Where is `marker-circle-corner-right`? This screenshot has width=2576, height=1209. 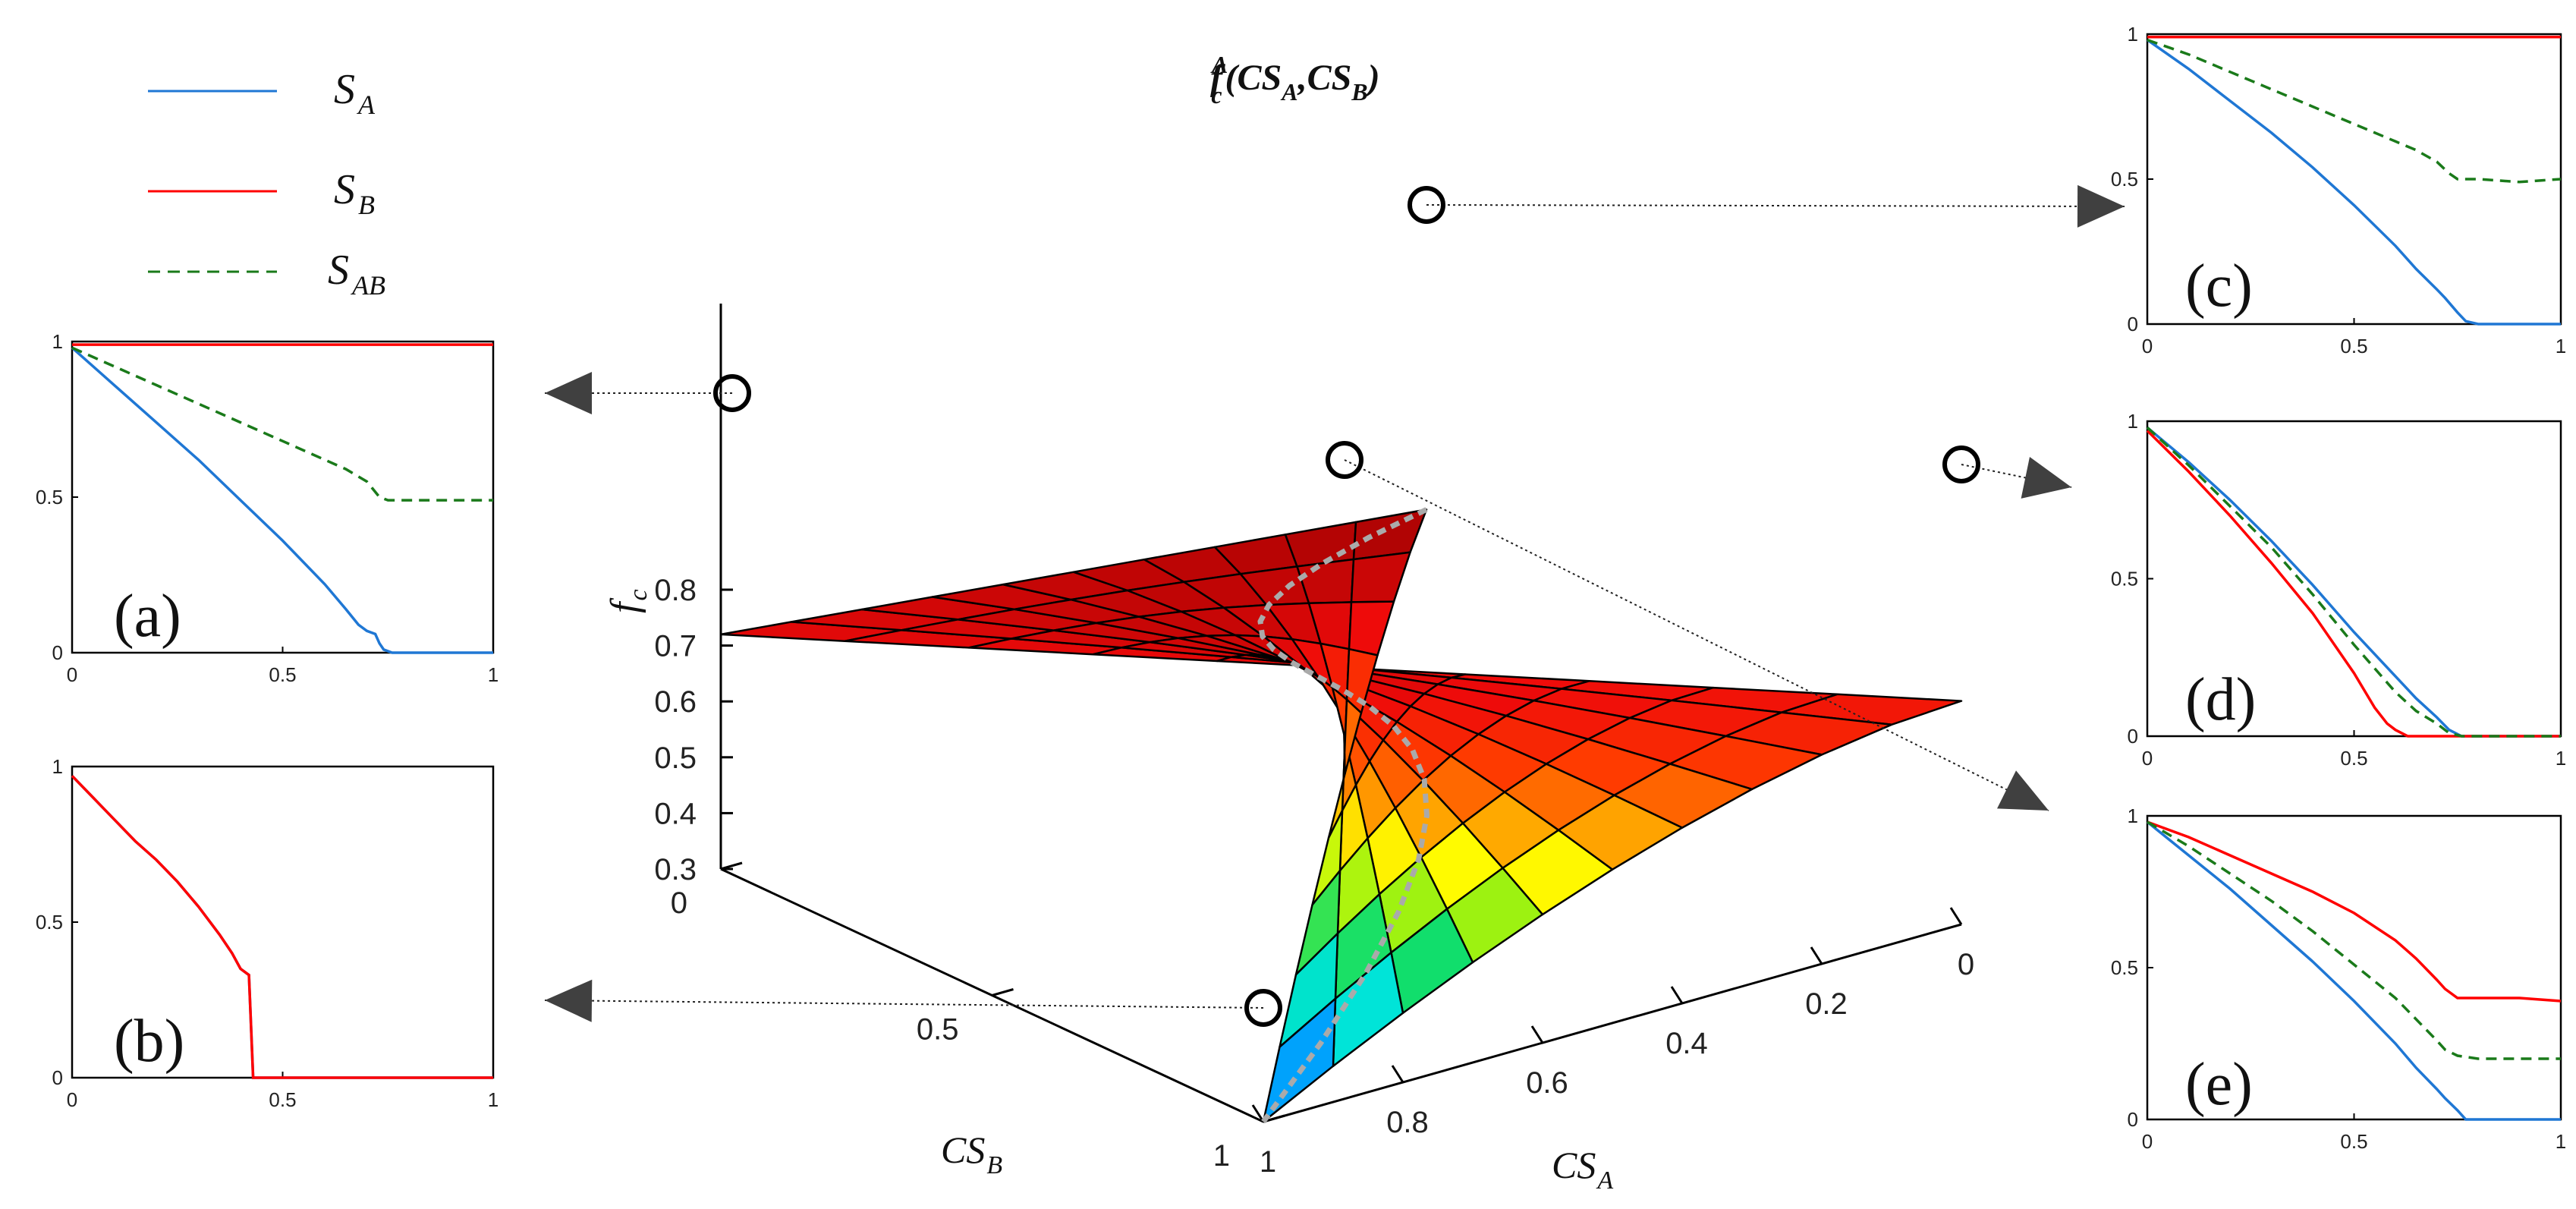
marker-circle-corner-right is located at coordinates (1961, 465).